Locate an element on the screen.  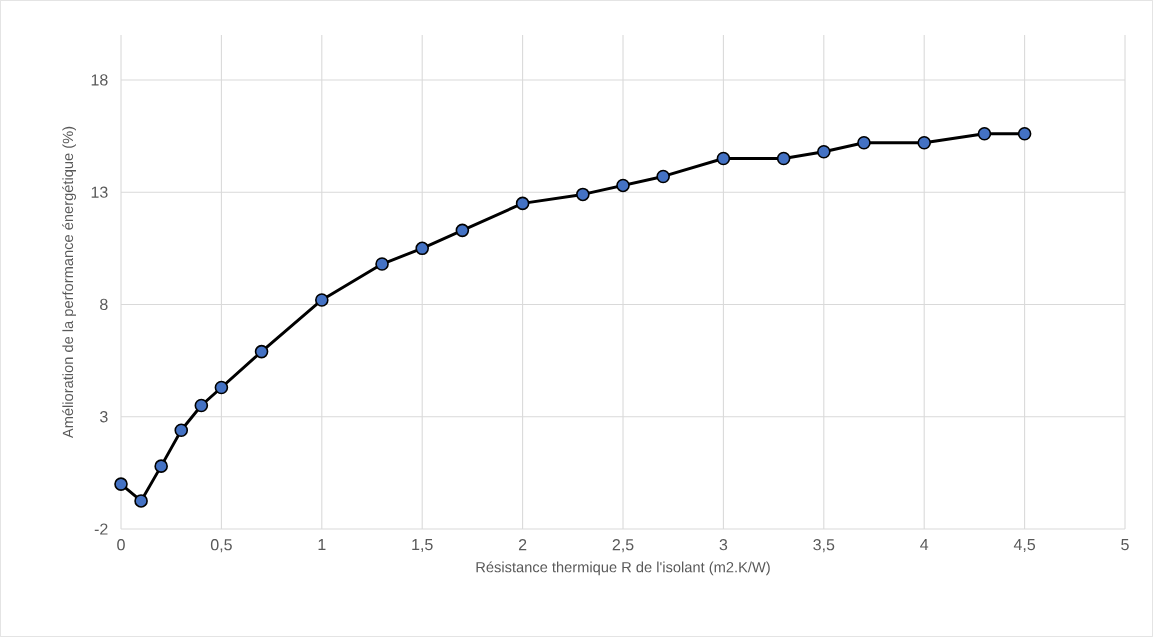
x-tick-label: 0,5 is located at coordinates (221, 546).